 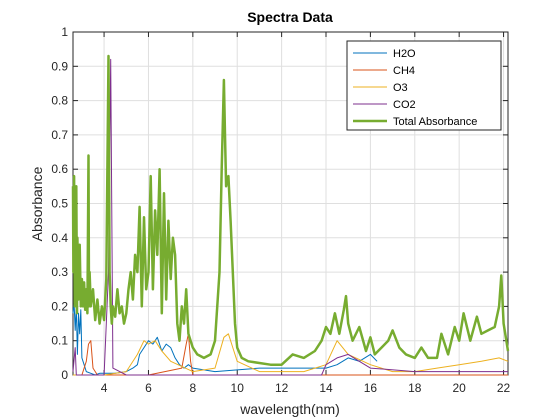 I want to click on legend: H2O CH4 O3 CO2 Total Absorbance, so click(x=424, y=85).